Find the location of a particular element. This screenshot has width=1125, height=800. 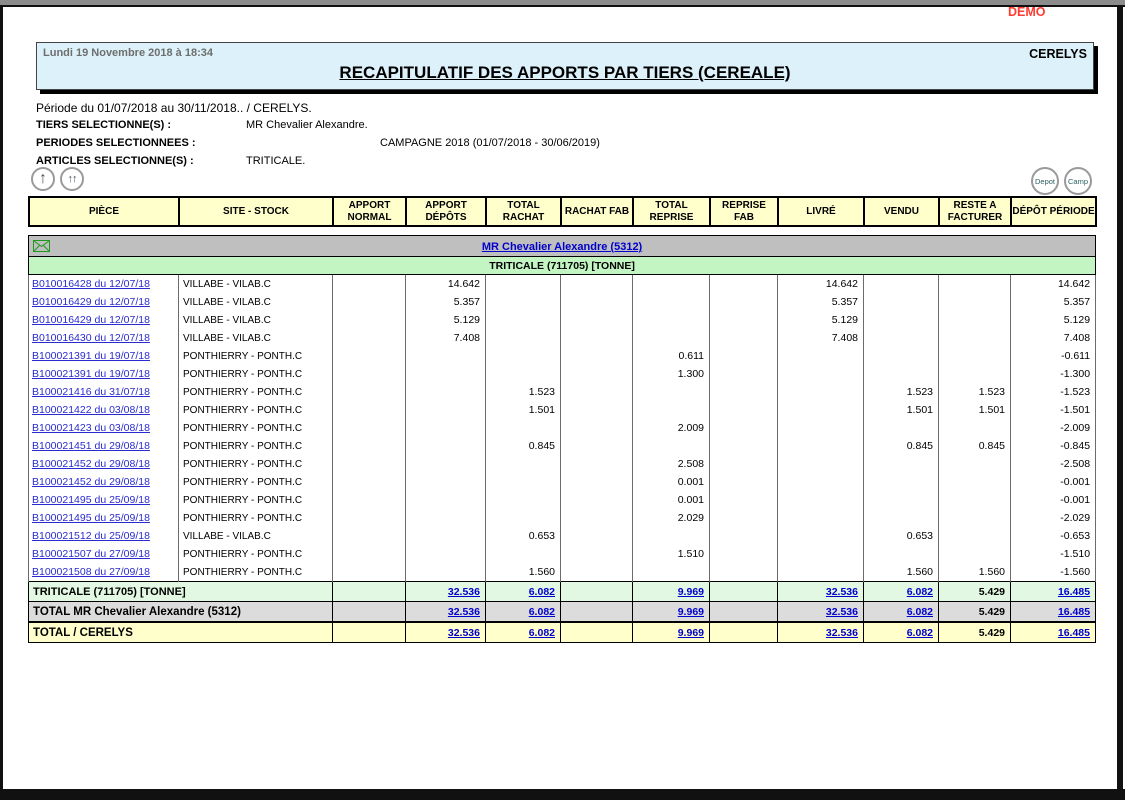

column-header-8: LIVRÉ is located at coordinates (821, 211).